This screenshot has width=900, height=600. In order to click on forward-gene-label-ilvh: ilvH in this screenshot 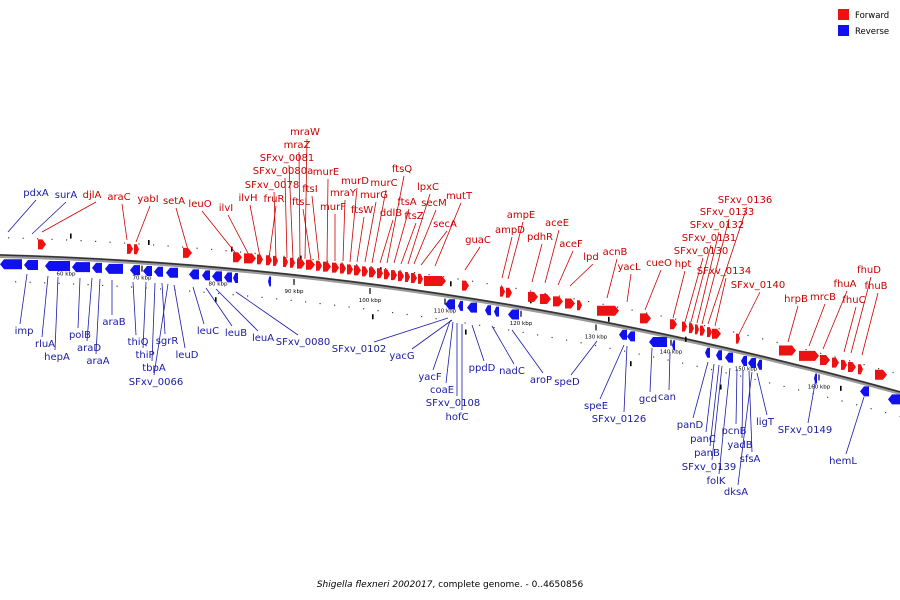, I will do `click(248, 198)`.